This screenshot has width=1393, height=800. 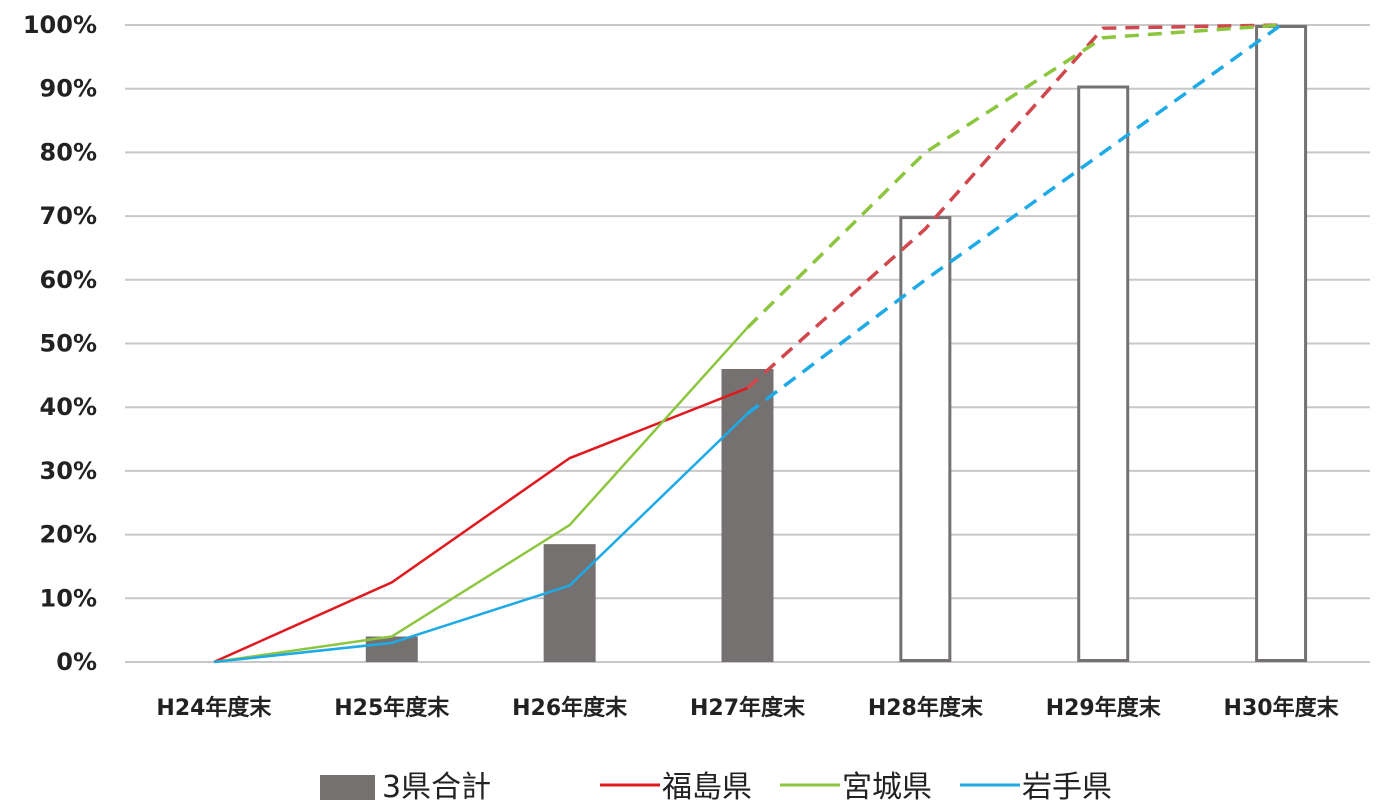 I want to click on y-tick-label: 50%, so click(x=68, y=344).